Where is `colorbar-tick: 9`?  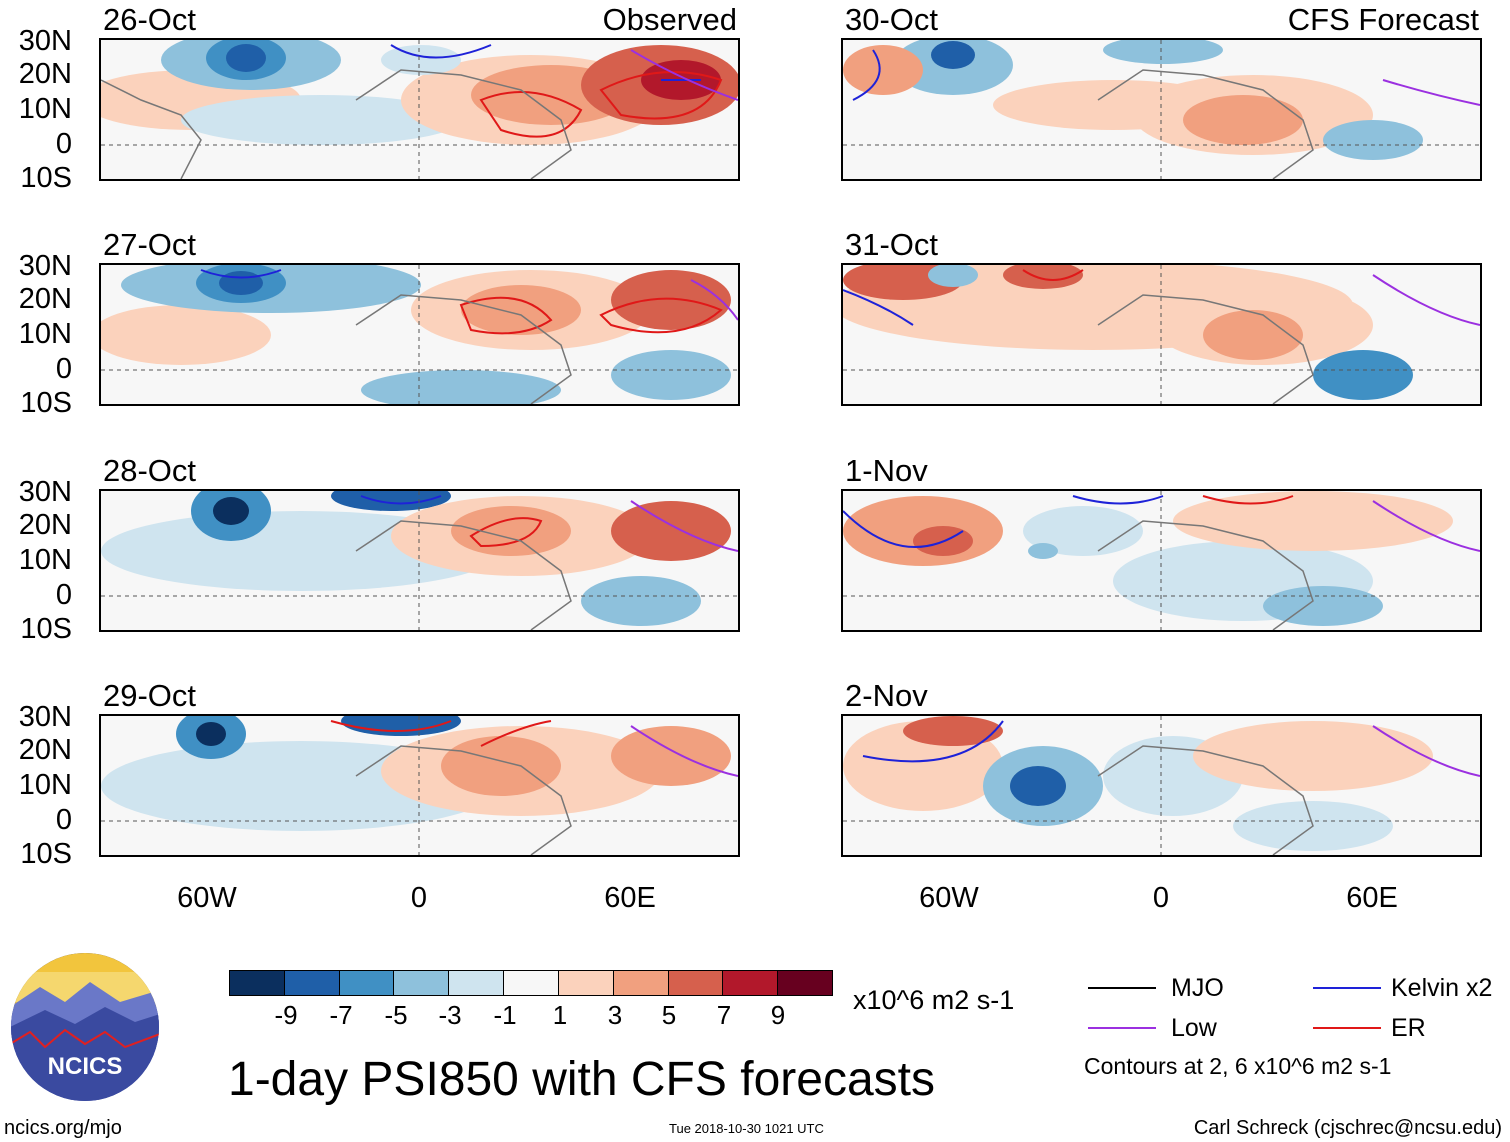 colorbar-tick: 9 is located at coordinates (778, 1015).